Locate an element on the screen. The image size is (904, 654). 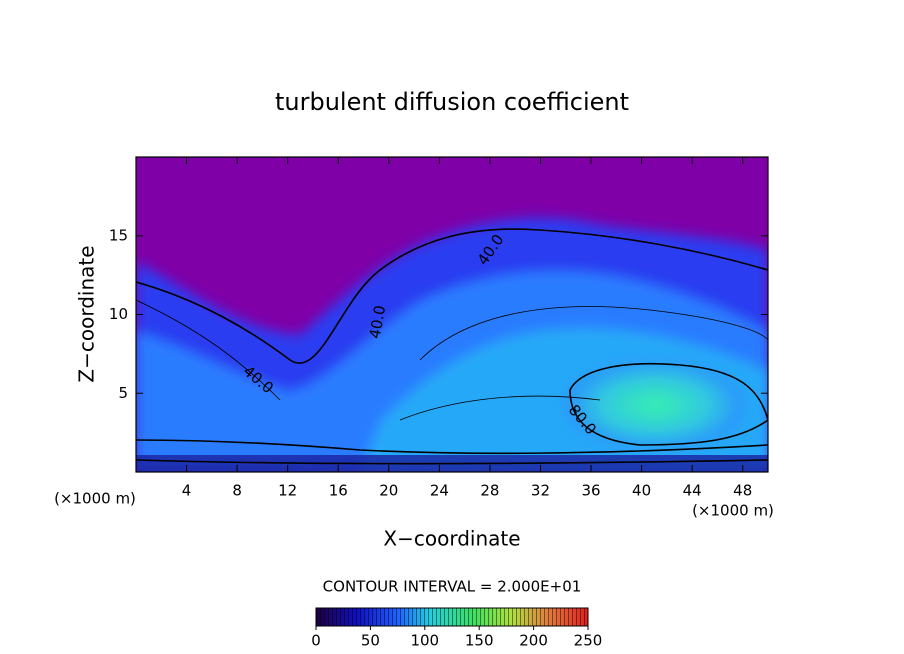
y-tick-label: 10 is located at coordinates (118, 314).